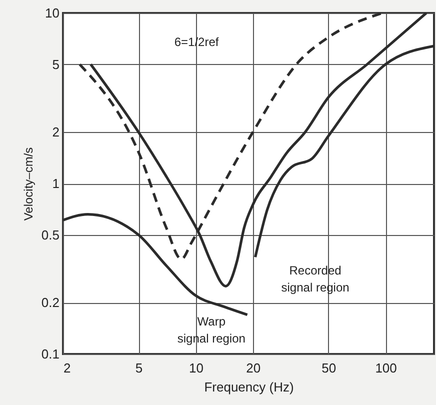 This screenshot has width=436, height=405. Describe the element at coordinates (56, 64) in the screenshot. I see `y-tick-label: 5` at that location.